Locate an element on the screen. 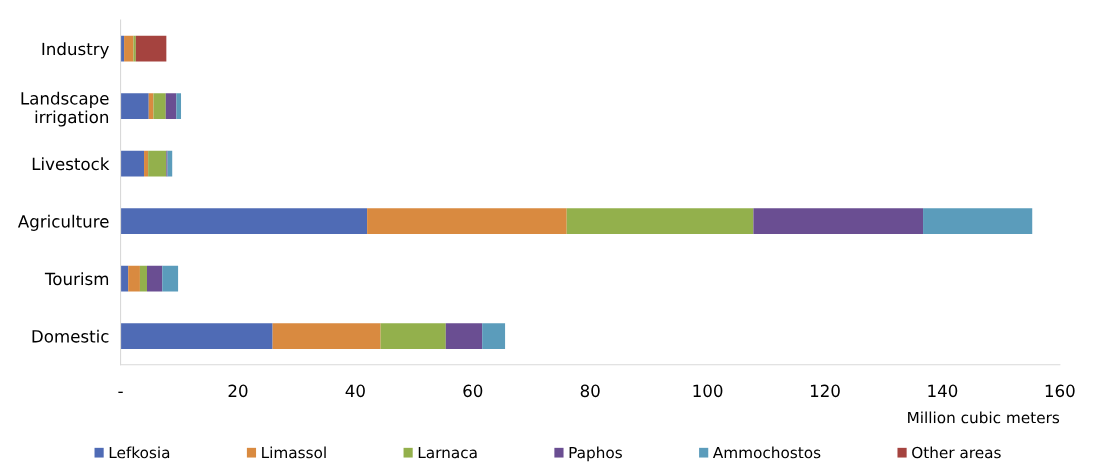 This screenshot has width=1096, height=475. legend-label: Lefkosia is located at coordinates (139, 452).